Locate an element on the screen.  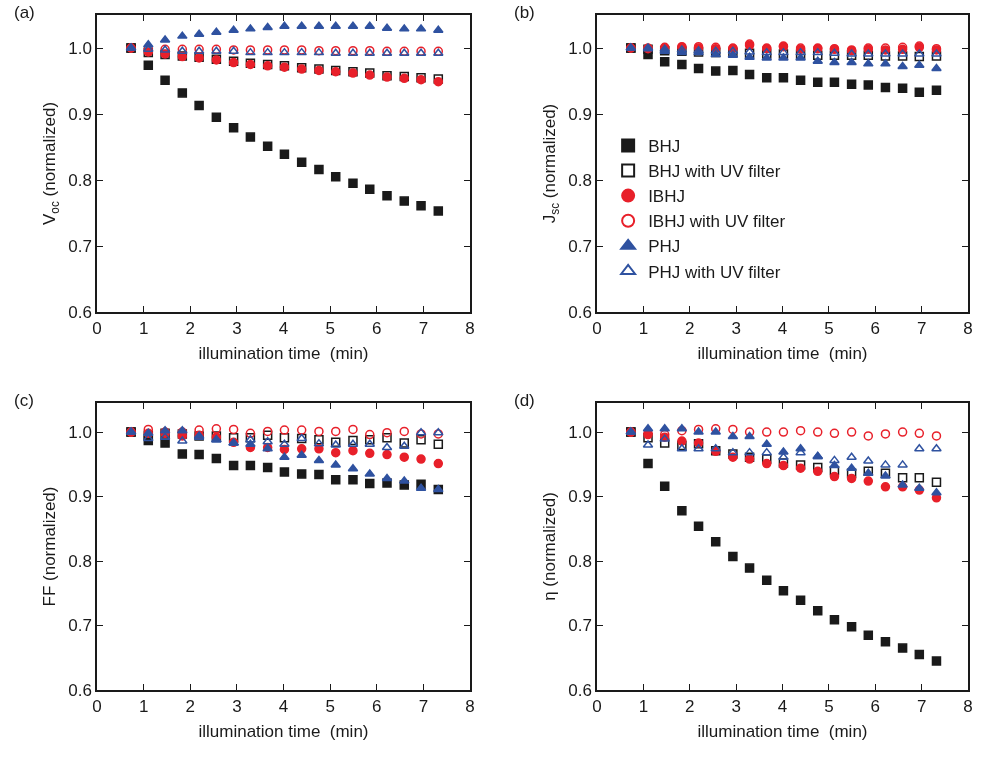
legend-label: IBHJ with UV filter is located at coordinates (717, 222).